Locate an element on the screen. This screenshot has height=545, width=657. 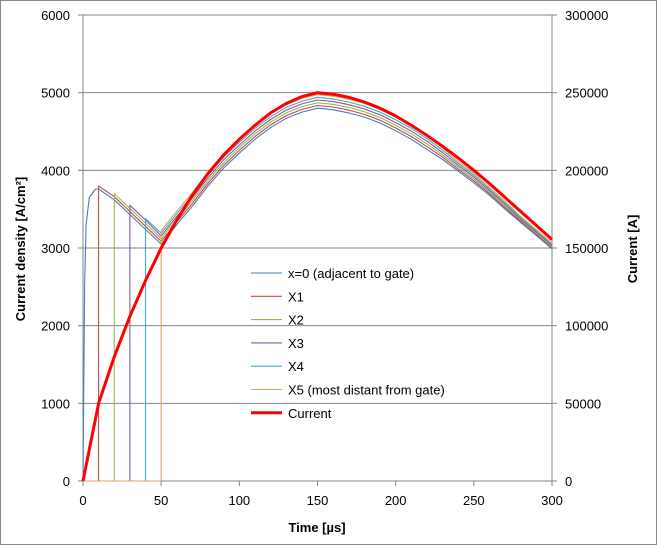
y-tick-label: 4000 is located at coordinates (55, 170).